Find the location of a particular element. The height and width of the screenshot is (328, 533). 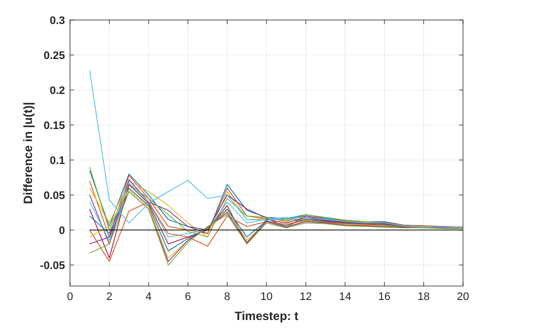

x-tick-label: 0 is located at coordinates (70, 297).